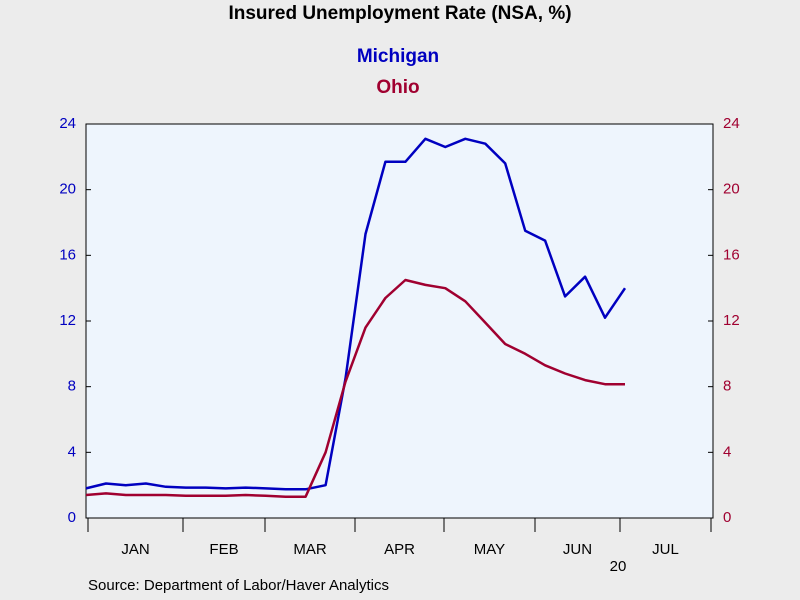 This screenshot has width=800, height=600. I want to click on chart-title: Insured Unemployment Rate (NSA, %), so click(399, 13).